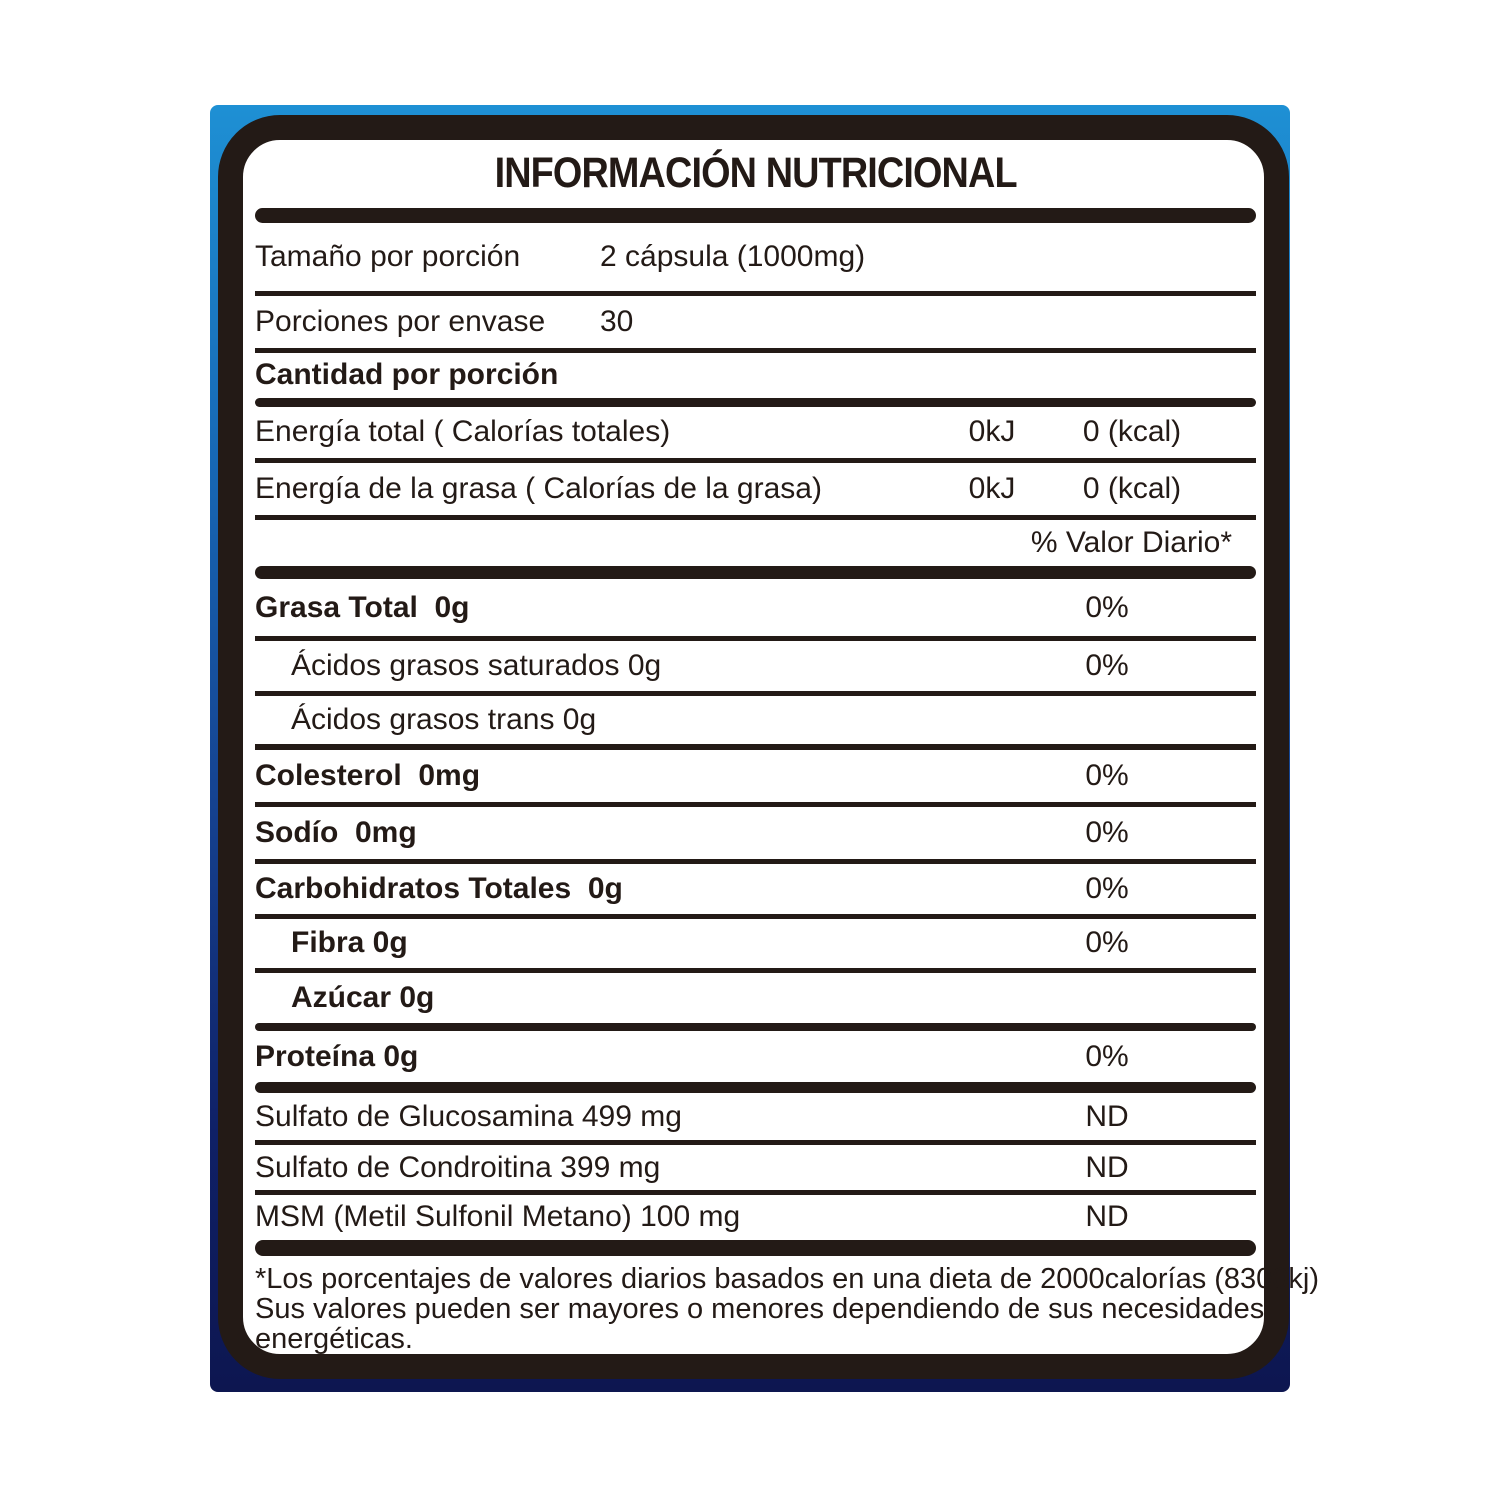 The image size is (1500, 1500). I want to click on supplement-row-chondroitin: Sulfato de Condroitina 399 mg ND, so click(755, 1167).